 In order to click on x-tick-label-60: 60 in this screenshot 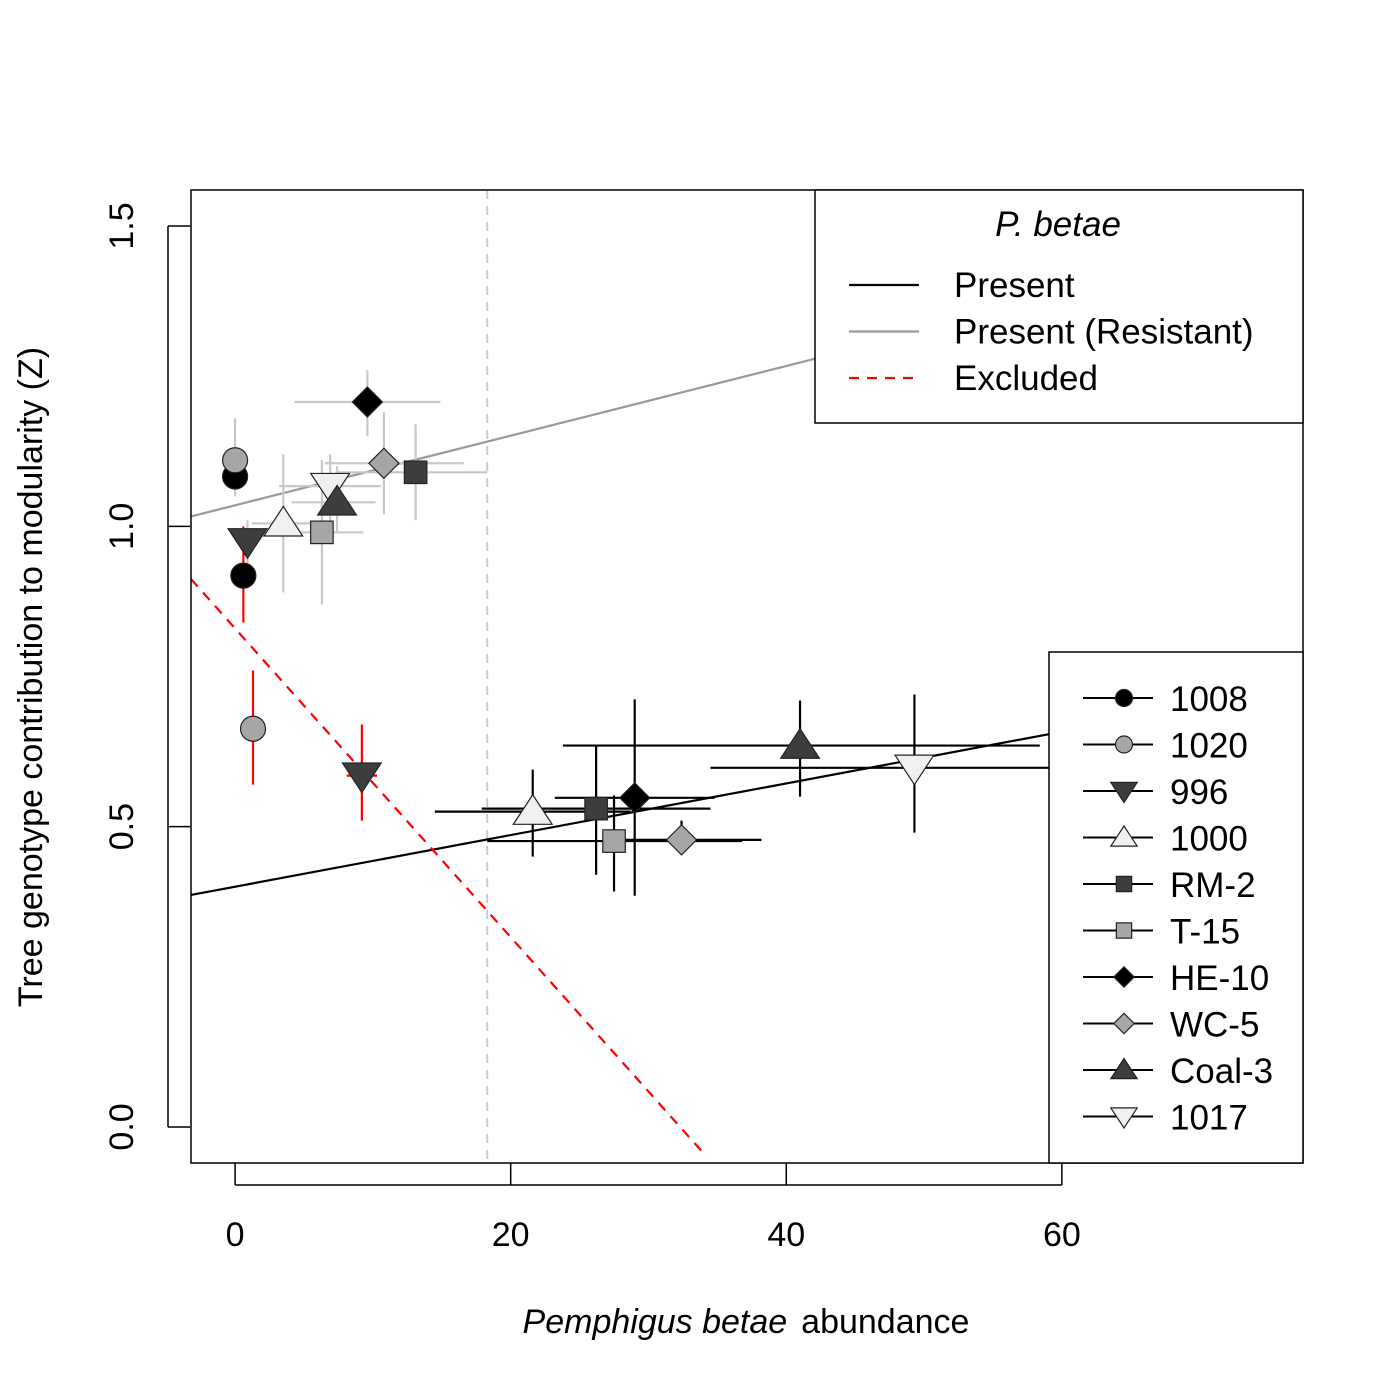, I will do `click(1062, 1235)`.